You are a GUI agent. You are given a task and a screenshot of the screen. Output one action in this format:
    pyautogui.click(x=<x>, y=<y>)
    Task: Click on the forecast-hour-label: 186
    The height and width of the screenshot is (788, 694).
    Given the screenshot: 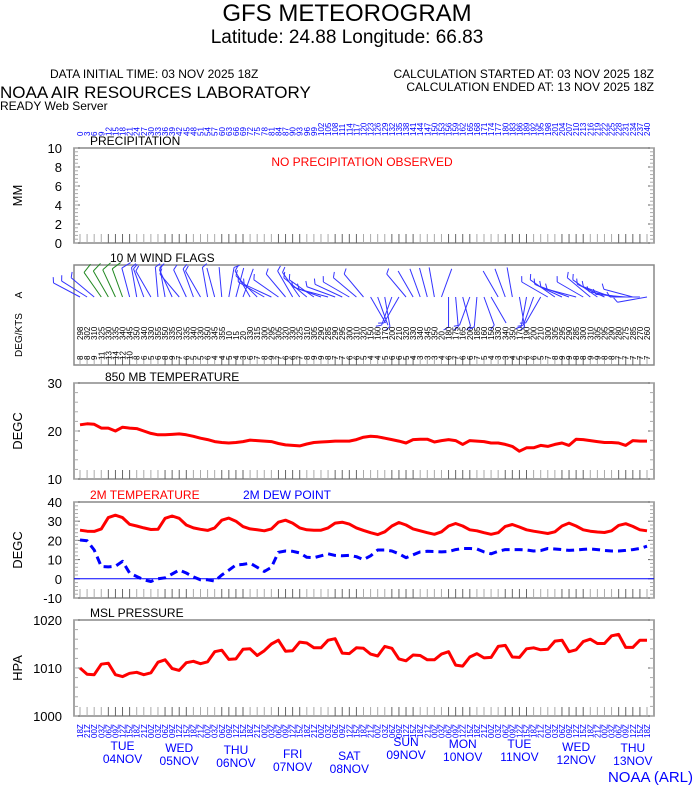 What is the action you would take?
    pyautogui.click(x=519, y=129)
    